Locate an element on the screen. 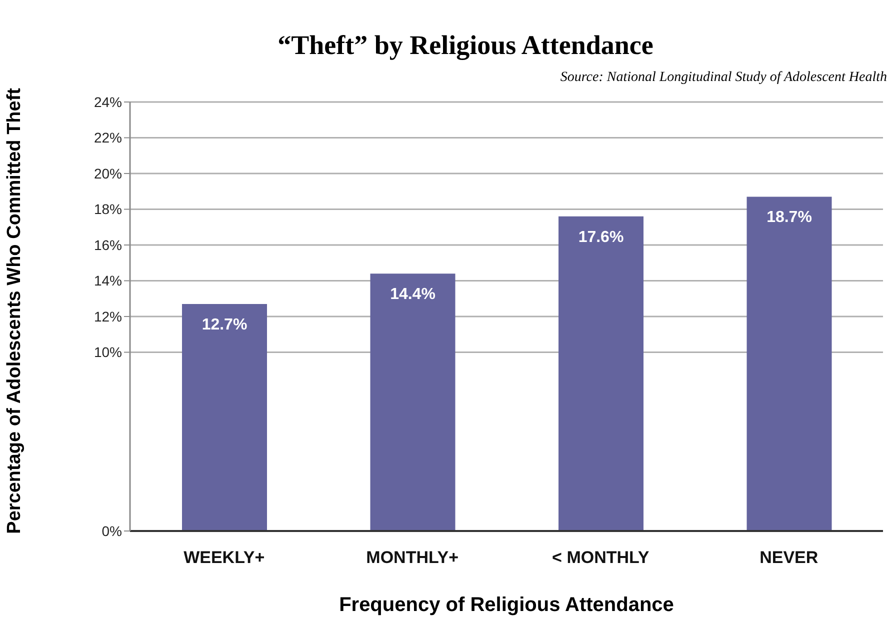 The height and width of the screenshot is (641, 891). data-label: 17.6% is located at coordinates (601, 237).